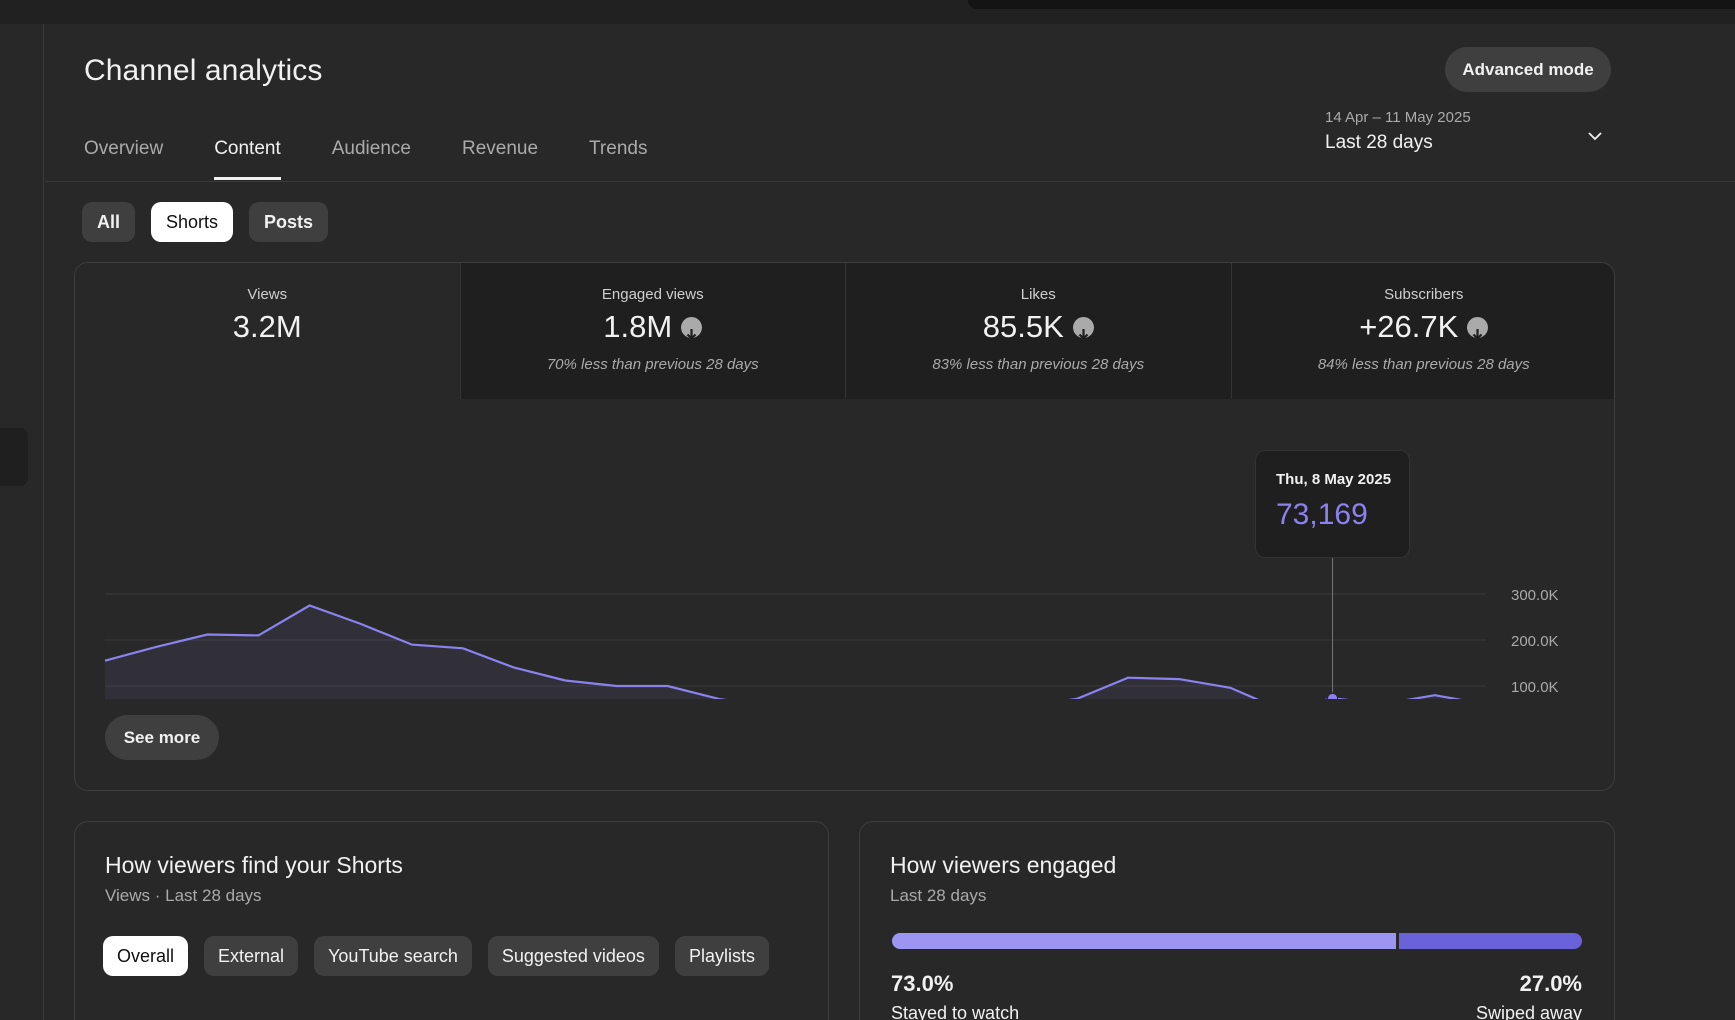 The height and width of the screenshot is (1020, 1735). I want to click on date-range-picker: 14 Apr – 11 May 2025 Last 28 days, so click(1465, 137).